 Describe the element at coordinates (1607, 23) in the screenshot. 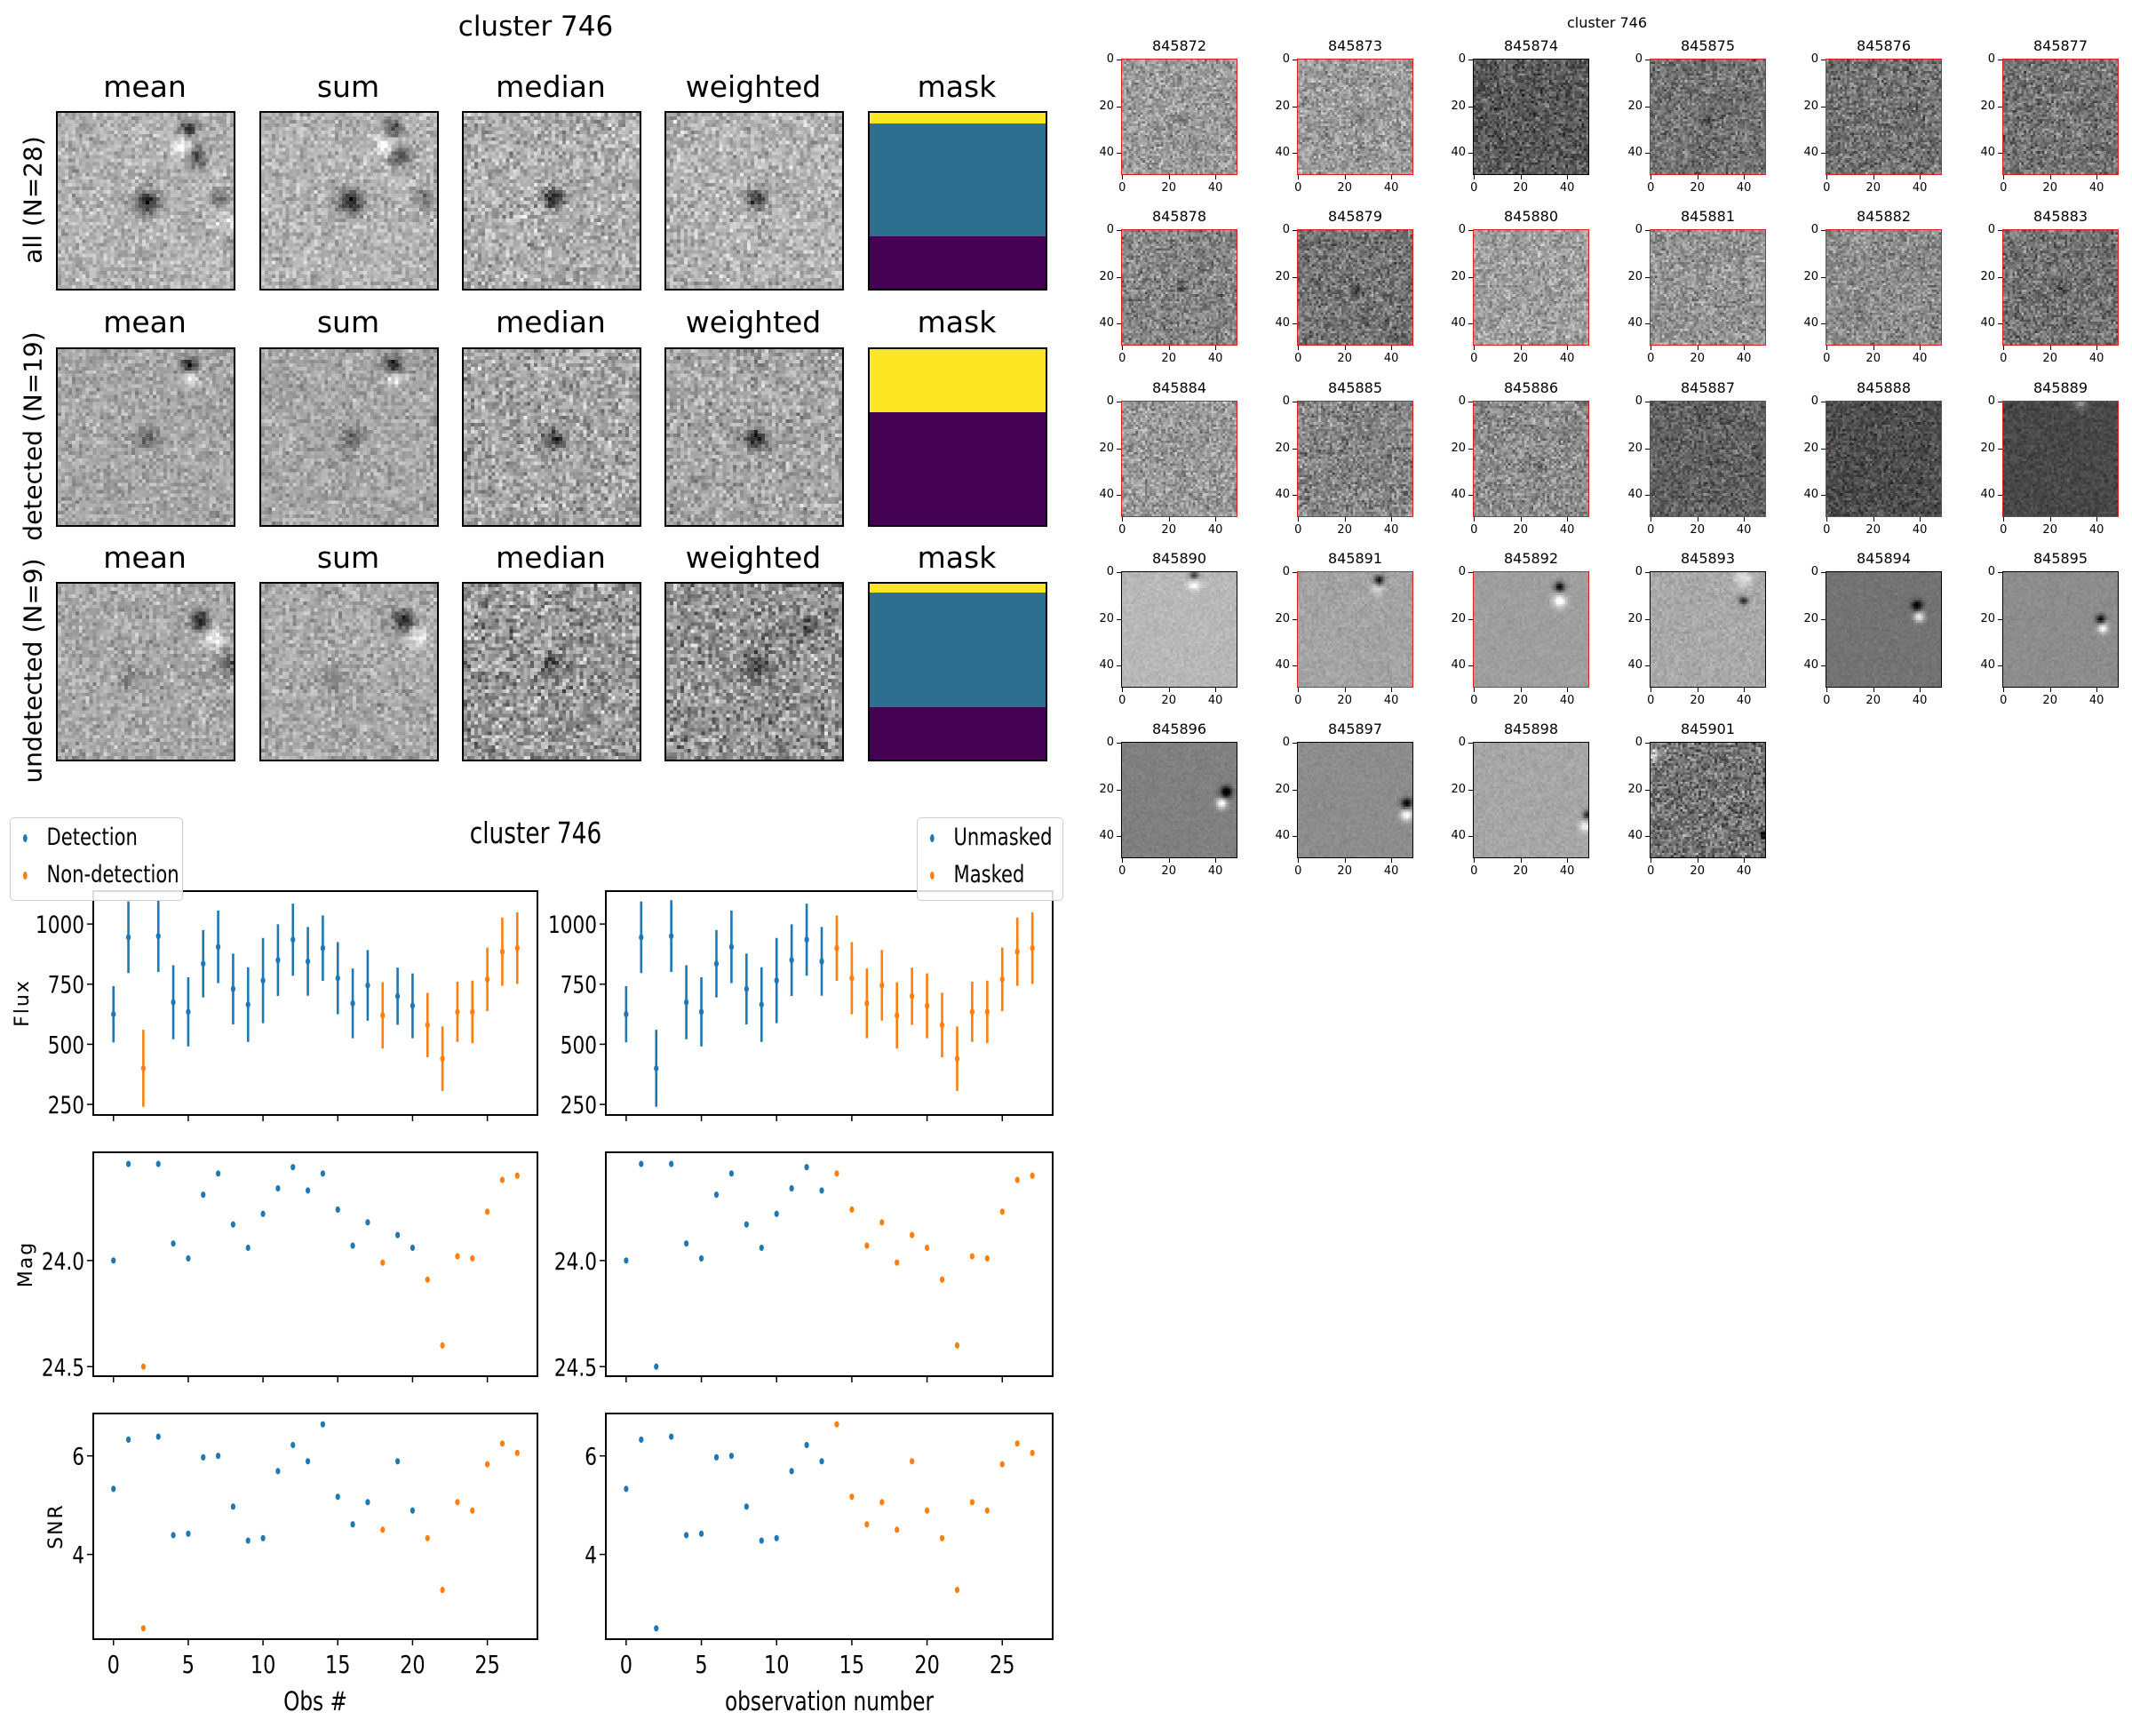

I see `right-figure-title: cluster 746` at that location.